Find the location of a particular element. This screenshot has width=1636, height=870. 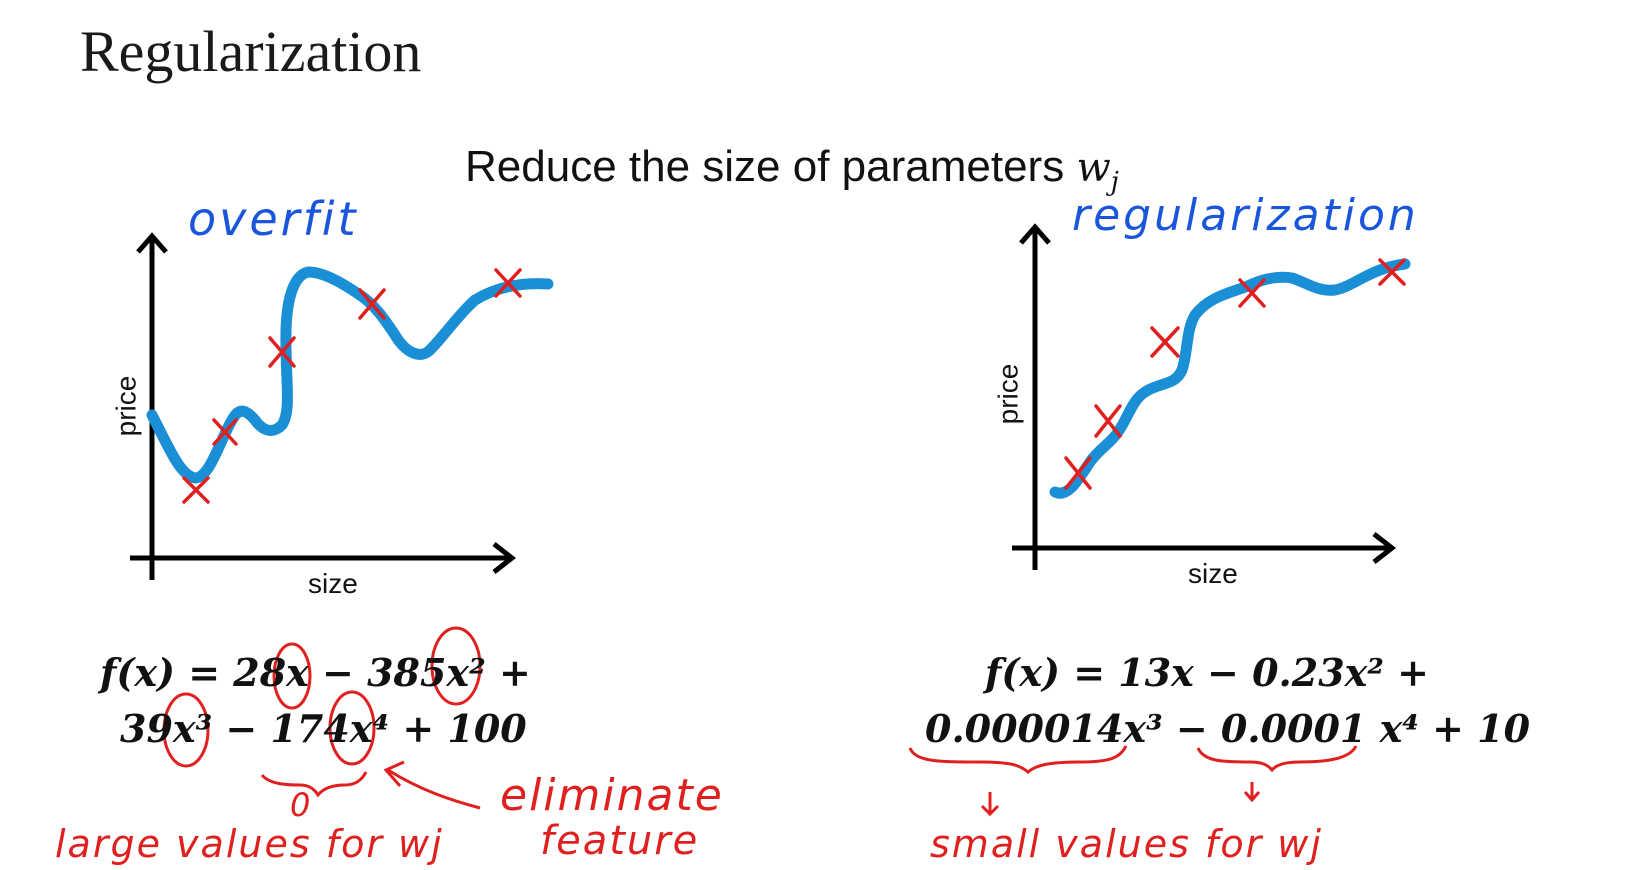

left-data-points is located at coordinates (352, 386).